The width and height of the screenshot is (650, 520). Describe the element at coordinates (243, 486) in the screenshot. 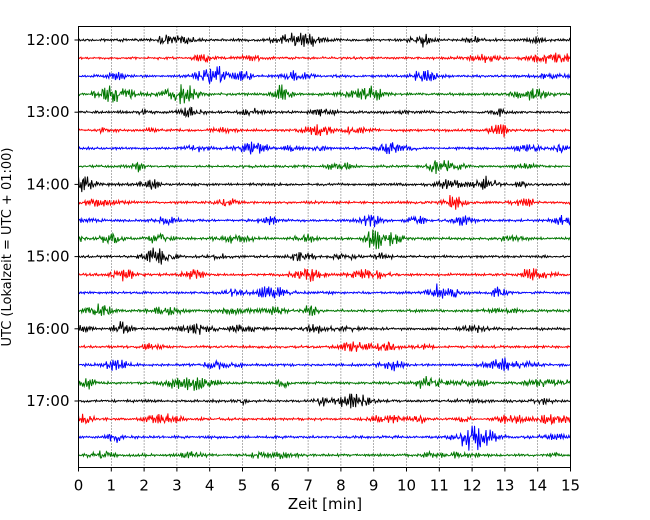

I see `x-tick-label: 5` at that location.